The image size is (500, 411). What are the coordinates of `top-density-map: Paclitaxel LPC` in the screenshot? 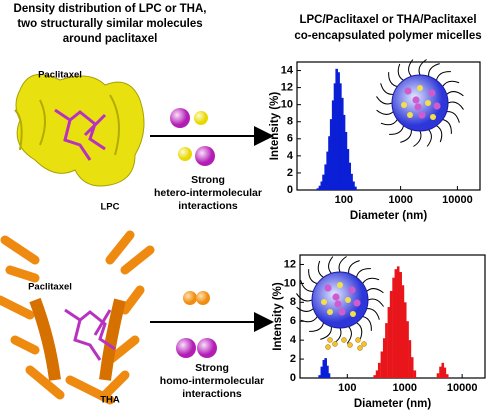 It's located at (79, 141).